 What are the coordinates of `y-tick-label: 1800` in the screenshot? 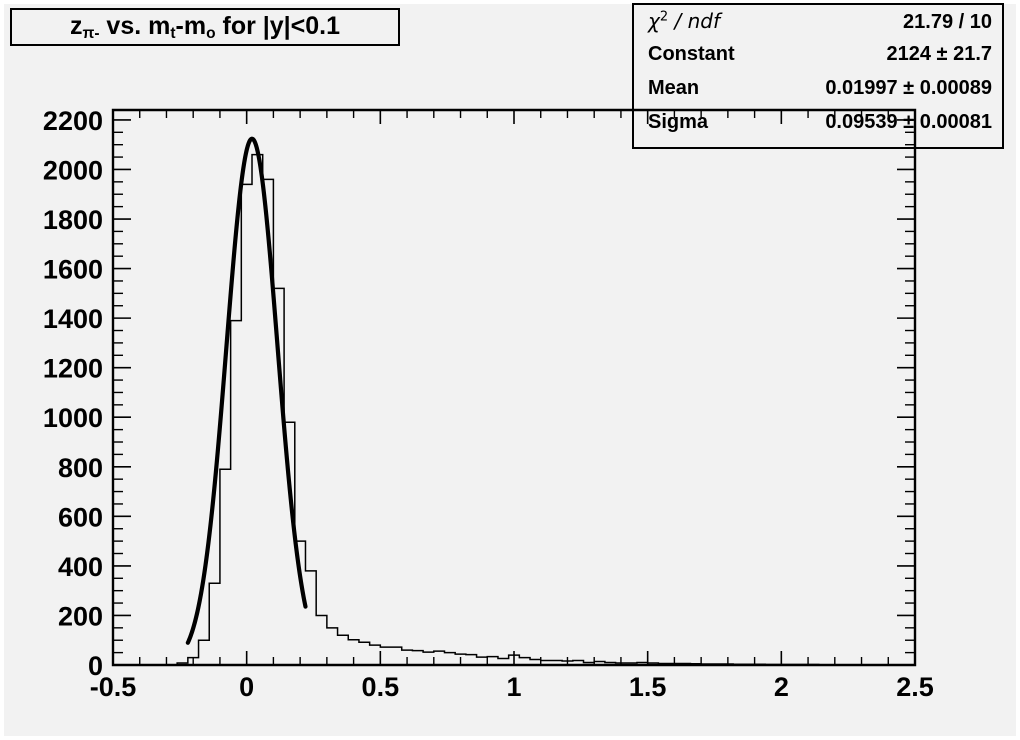 It's located at (73, 220).